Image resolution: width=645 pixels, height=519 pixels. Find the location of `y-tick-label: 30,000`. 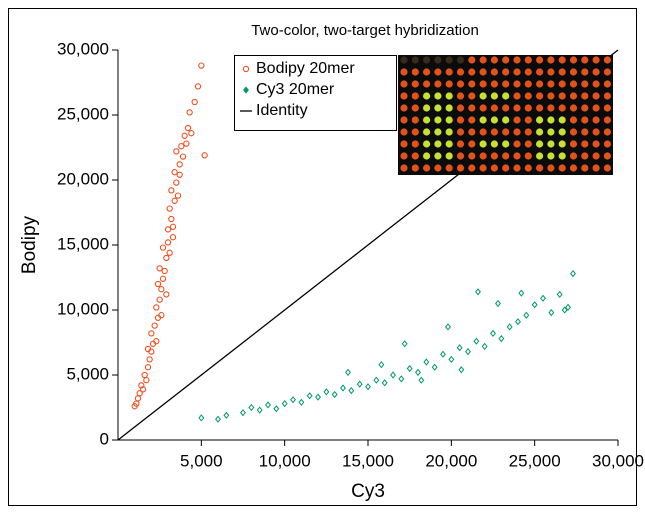

y-tick-label: 30,000 is located at coordinates (83, 48).